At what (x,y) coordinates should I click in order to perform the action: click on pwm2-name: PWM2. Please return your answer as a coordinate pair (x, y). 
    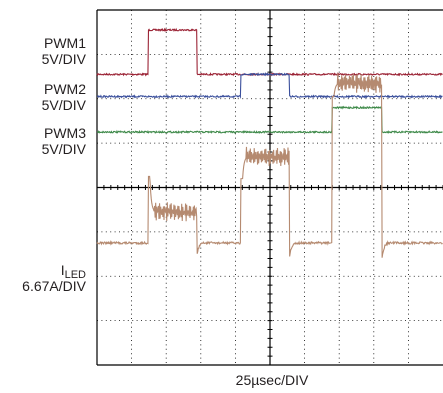
    Looking at the image, I should click on (65, 89).